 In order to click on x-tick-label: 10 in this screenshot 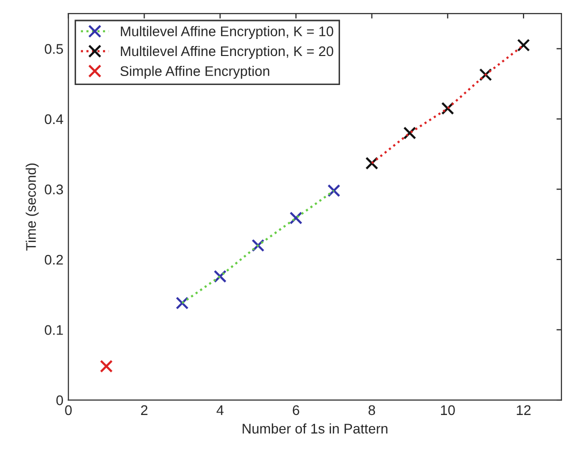, I will do `click(448, 410)`.